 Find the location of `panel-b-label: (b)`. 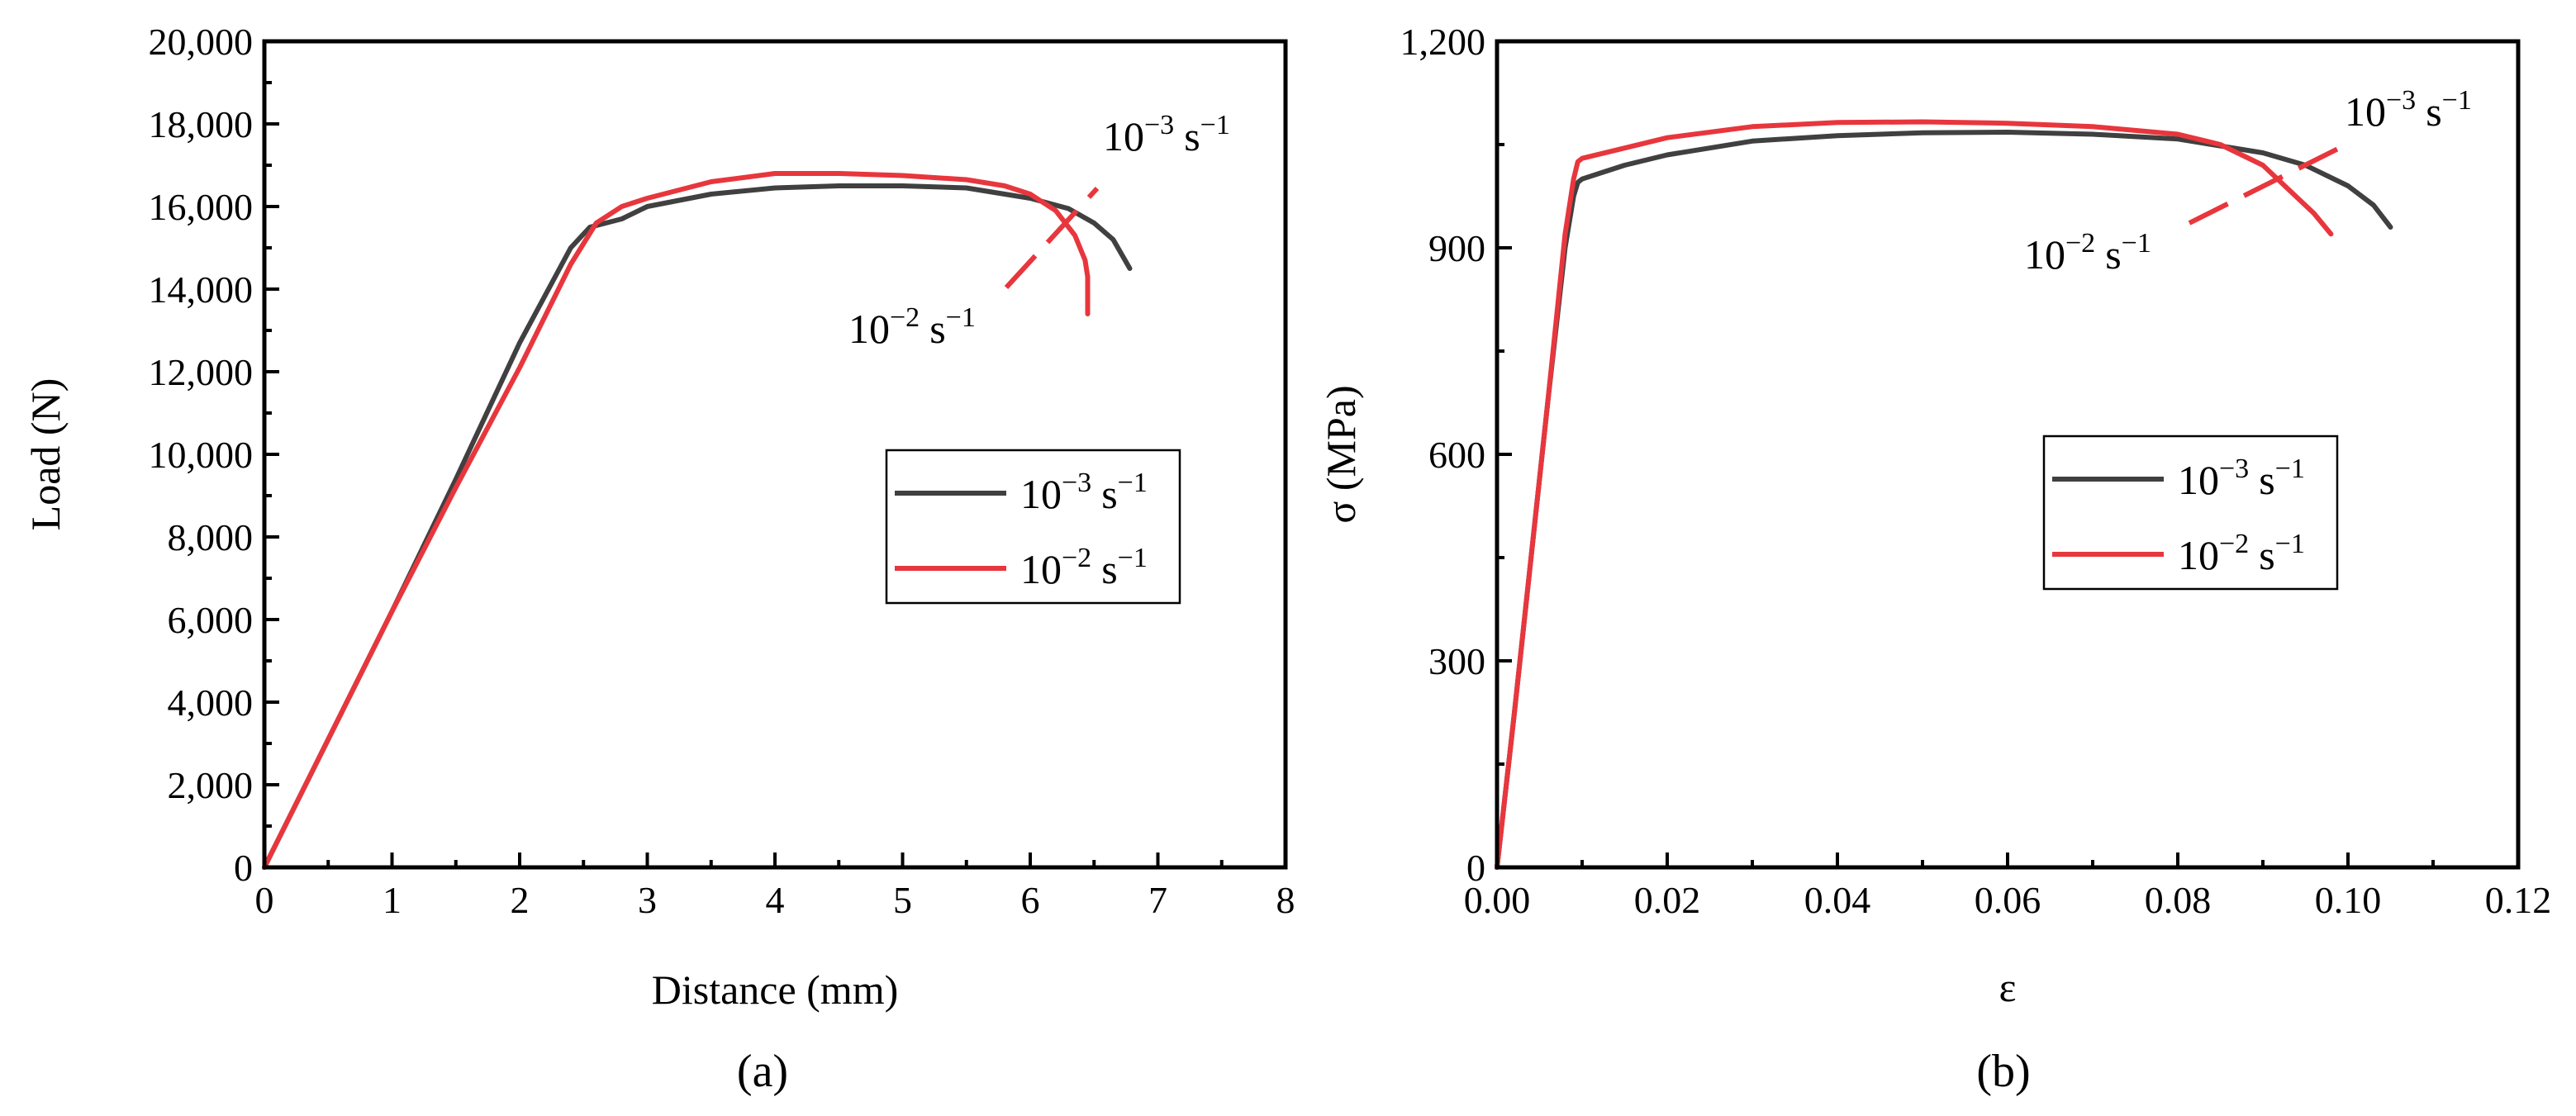

panel-b-label: (b) is located at coordinates (2003, 1071).